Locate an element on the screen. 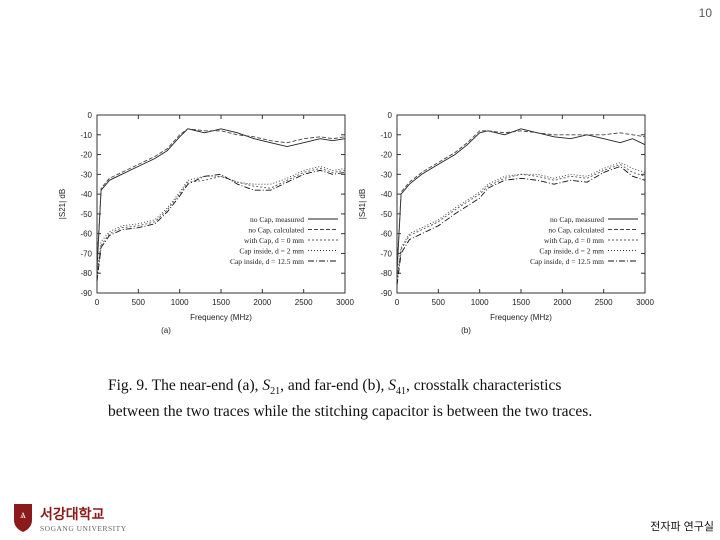 The height and width of the screenshot is (540, 720). caption-s41: S is located at coordinates (392, 385).